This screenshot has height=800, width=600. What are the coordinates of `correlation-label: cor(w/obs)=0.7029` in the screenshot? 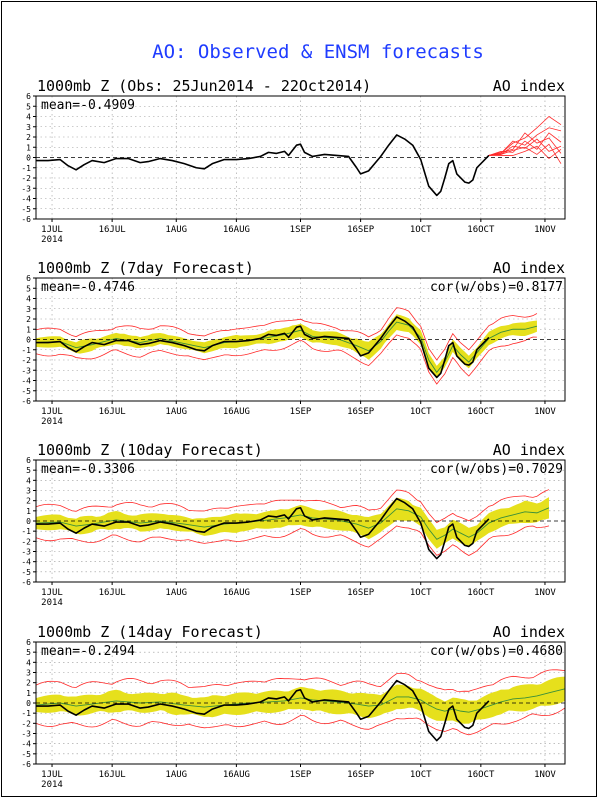 It's located at (496, 469).